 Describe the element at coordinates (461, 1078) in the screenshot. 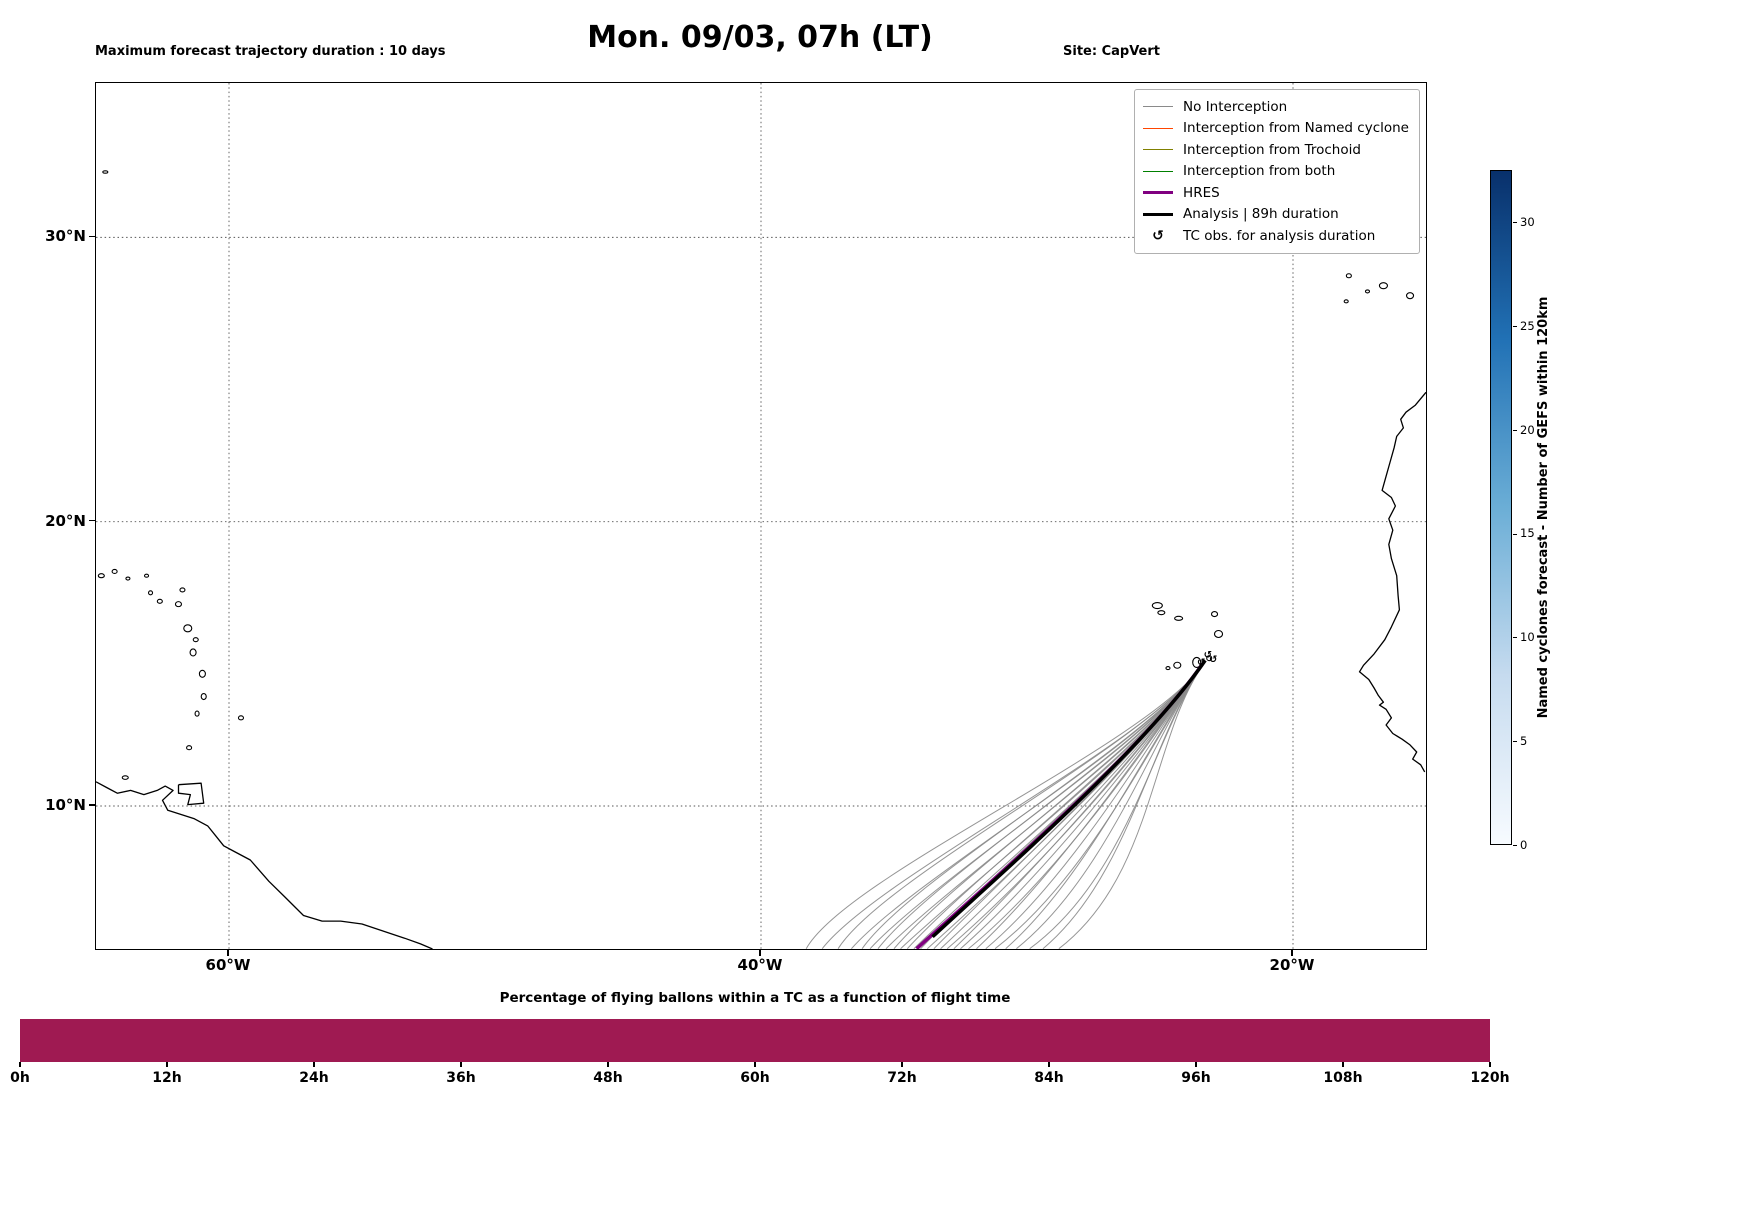

I see `flight-time-tick-label: 36h` at that location.